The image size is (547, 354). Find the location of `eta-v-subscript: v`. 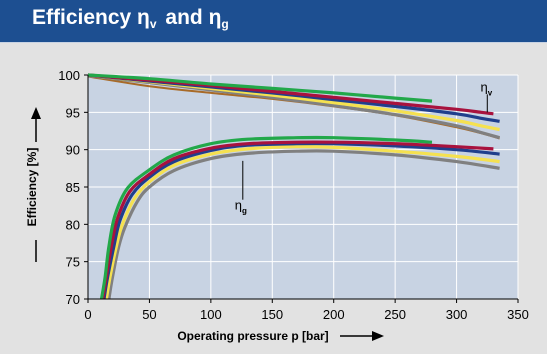

eta-v-subscript: v is located at coordinates (153, 24).